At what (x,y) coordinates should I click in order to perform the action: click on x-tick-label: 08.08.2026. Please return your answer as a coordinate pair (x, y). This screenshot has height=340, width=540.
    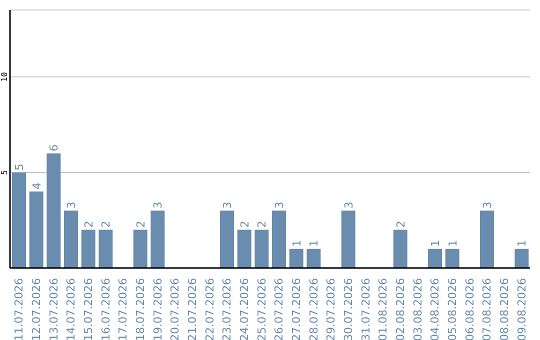
    Looking at the image, I should click on (504, 309).